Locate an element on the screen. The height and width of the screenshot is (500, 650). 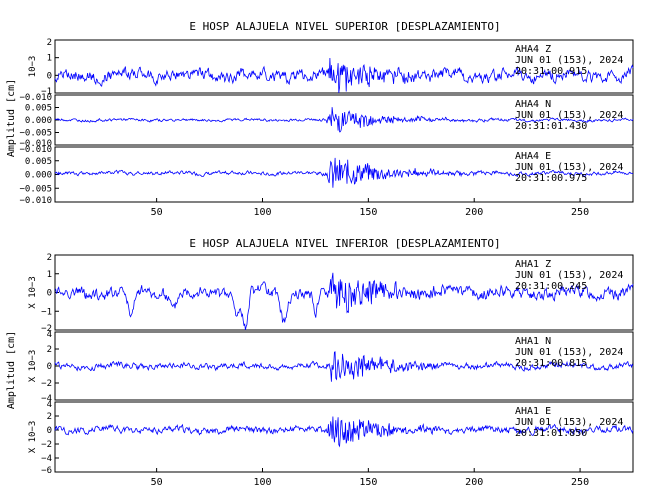
station-annotation: 20:31:00.245 is located at coordinates (551, 286).